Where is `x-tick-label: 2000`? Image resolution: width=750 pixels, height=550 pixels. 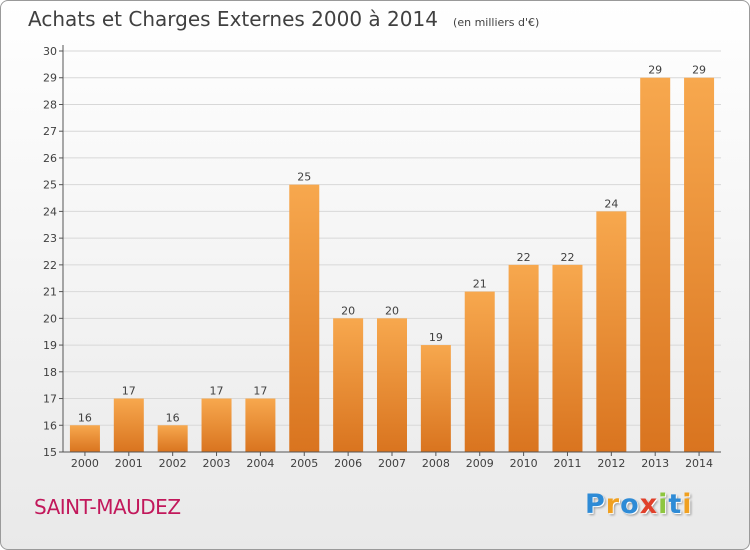
x-tick-label: 2000 is located at coordinates (85, 463).